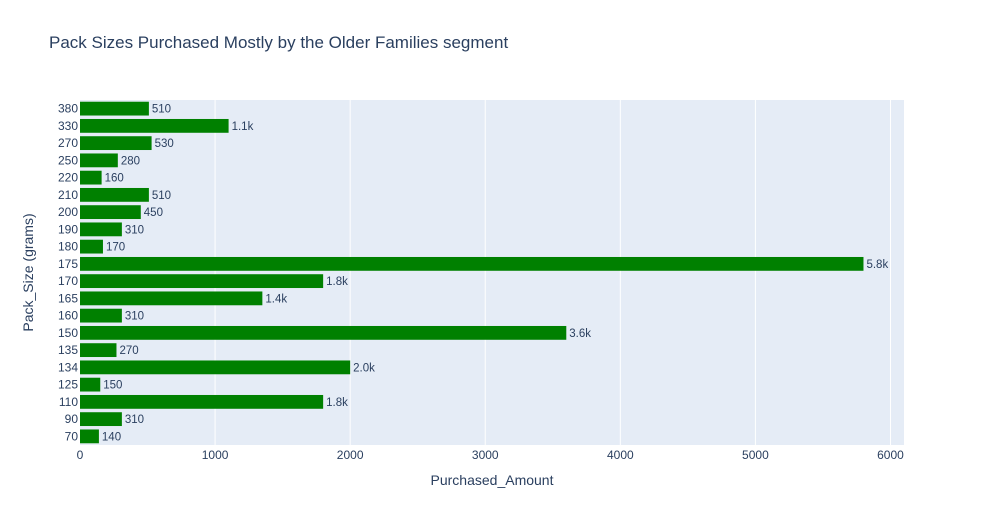 This screenshot has width=983, height=525. I want to click on y-tick-label: 250, so click(68, 160).